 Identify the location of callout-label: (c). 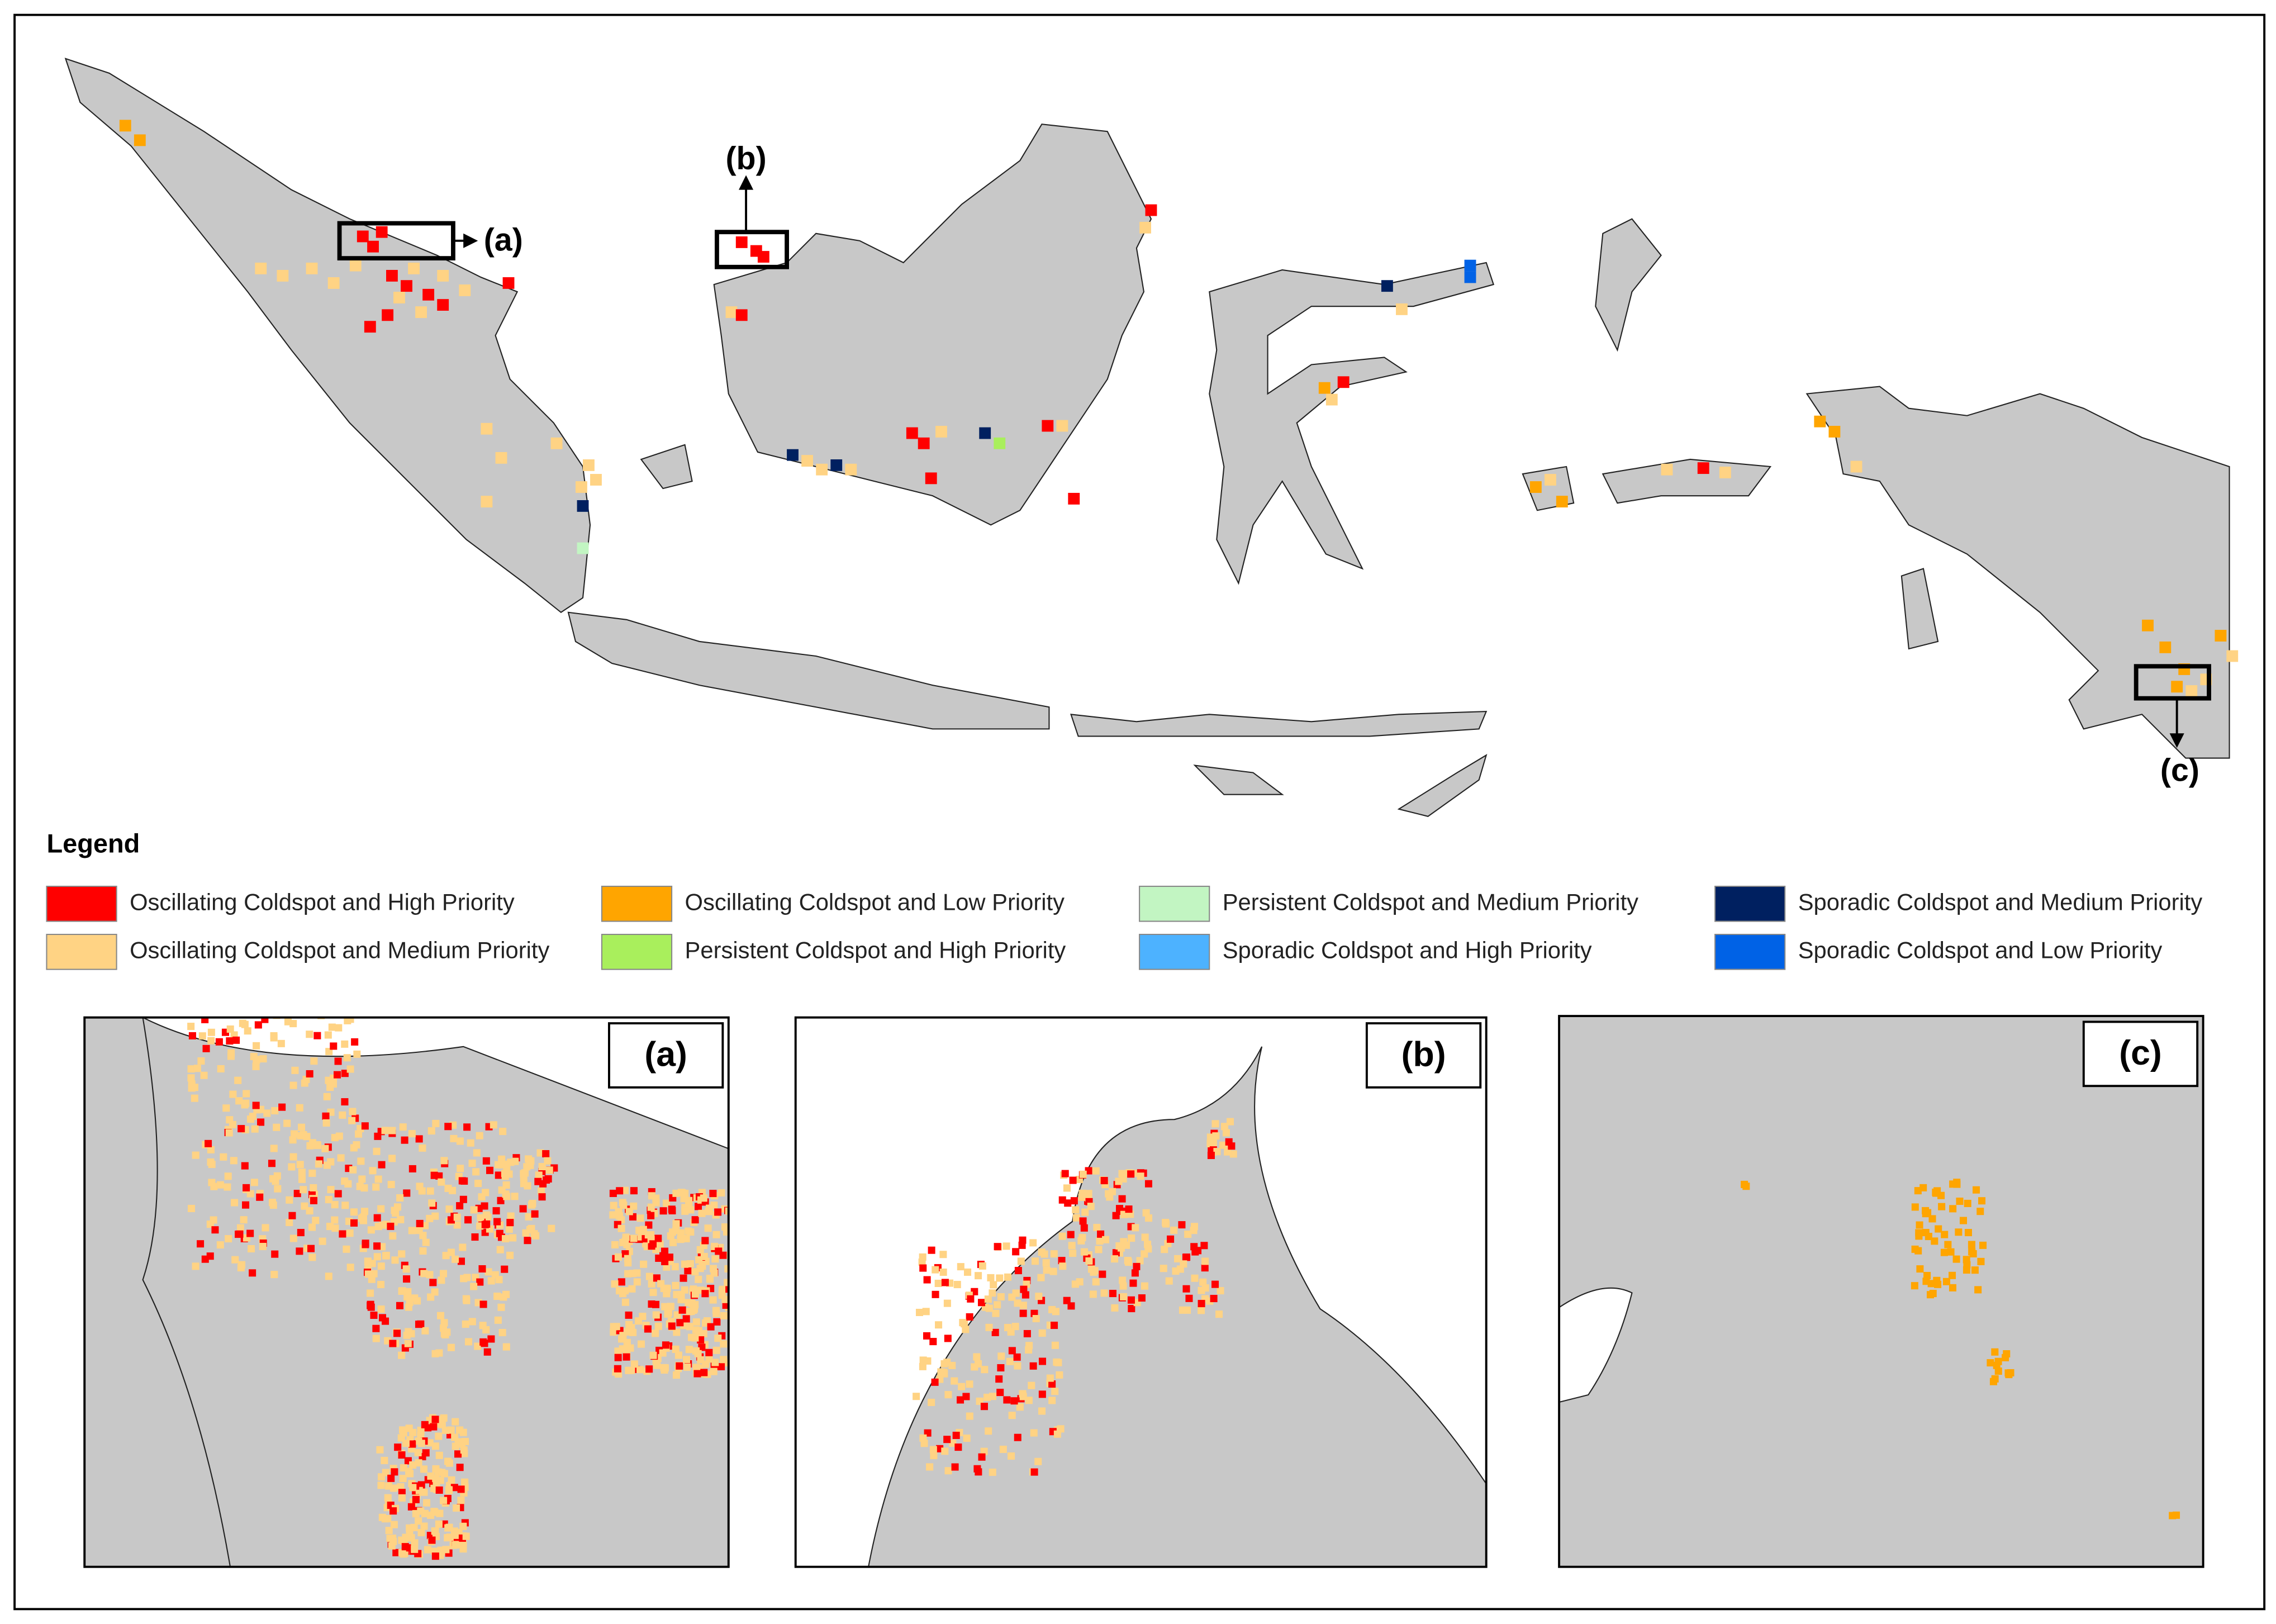
(2179, 771).